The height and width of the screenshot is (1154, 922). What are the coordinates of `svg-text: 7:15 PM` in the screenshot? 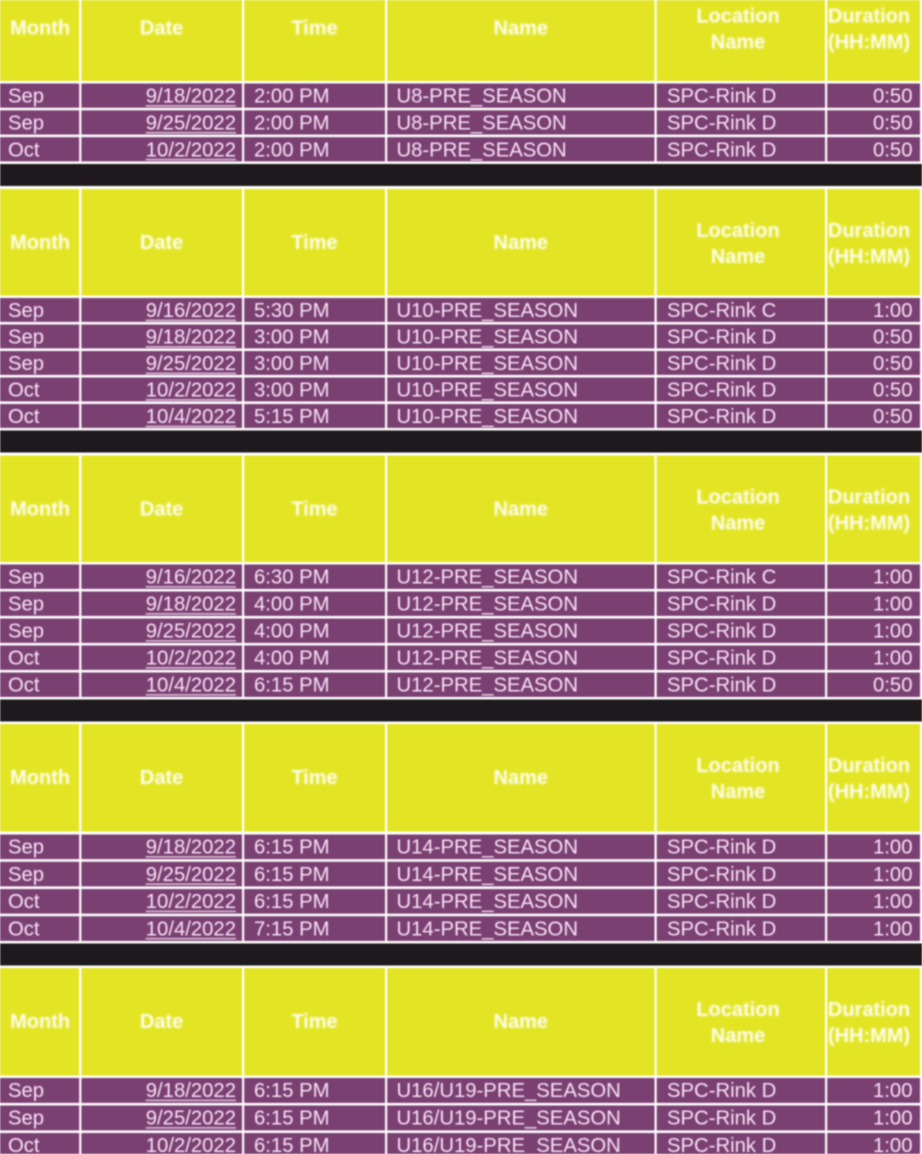 It's located at (292, 929).